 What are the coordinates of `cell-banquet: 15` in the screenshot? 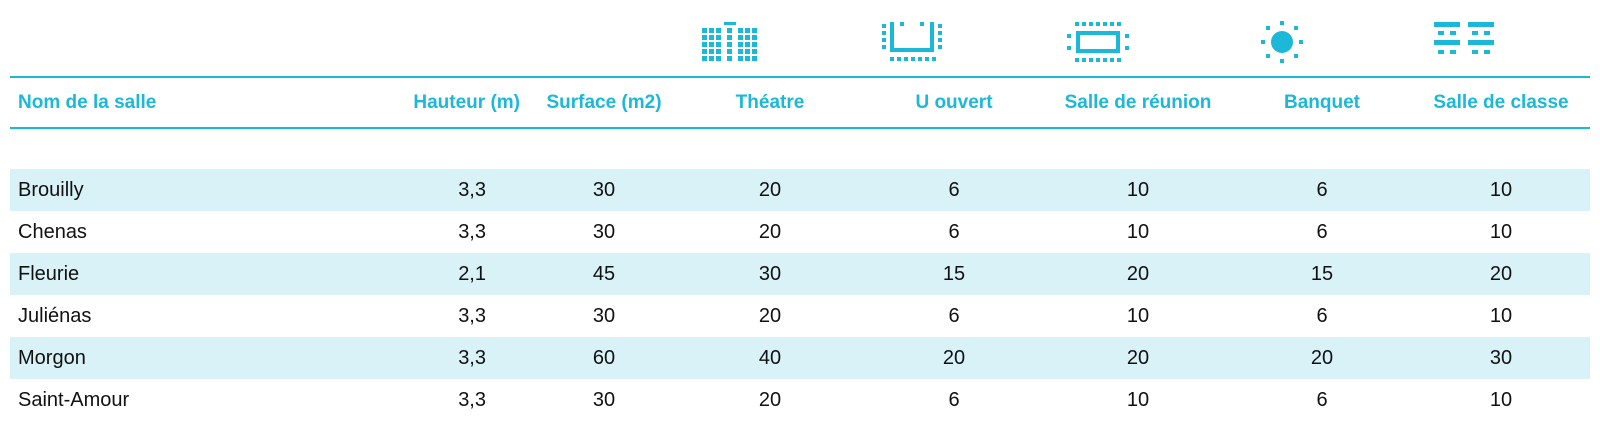 It's located at (1322, 274).